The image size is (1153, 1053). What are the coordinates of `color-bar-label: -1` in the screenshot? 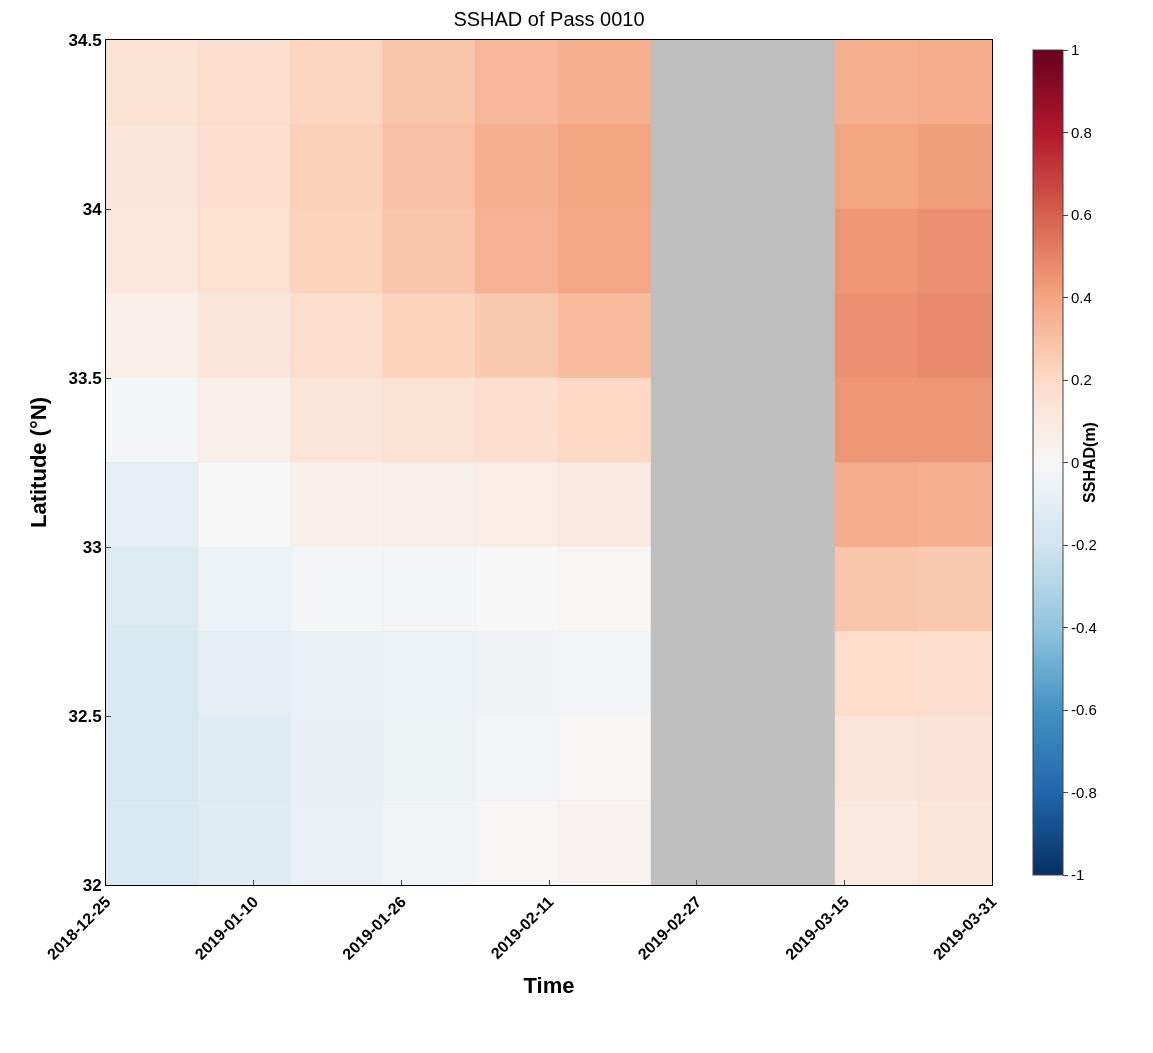 It's located at (1078, 875).